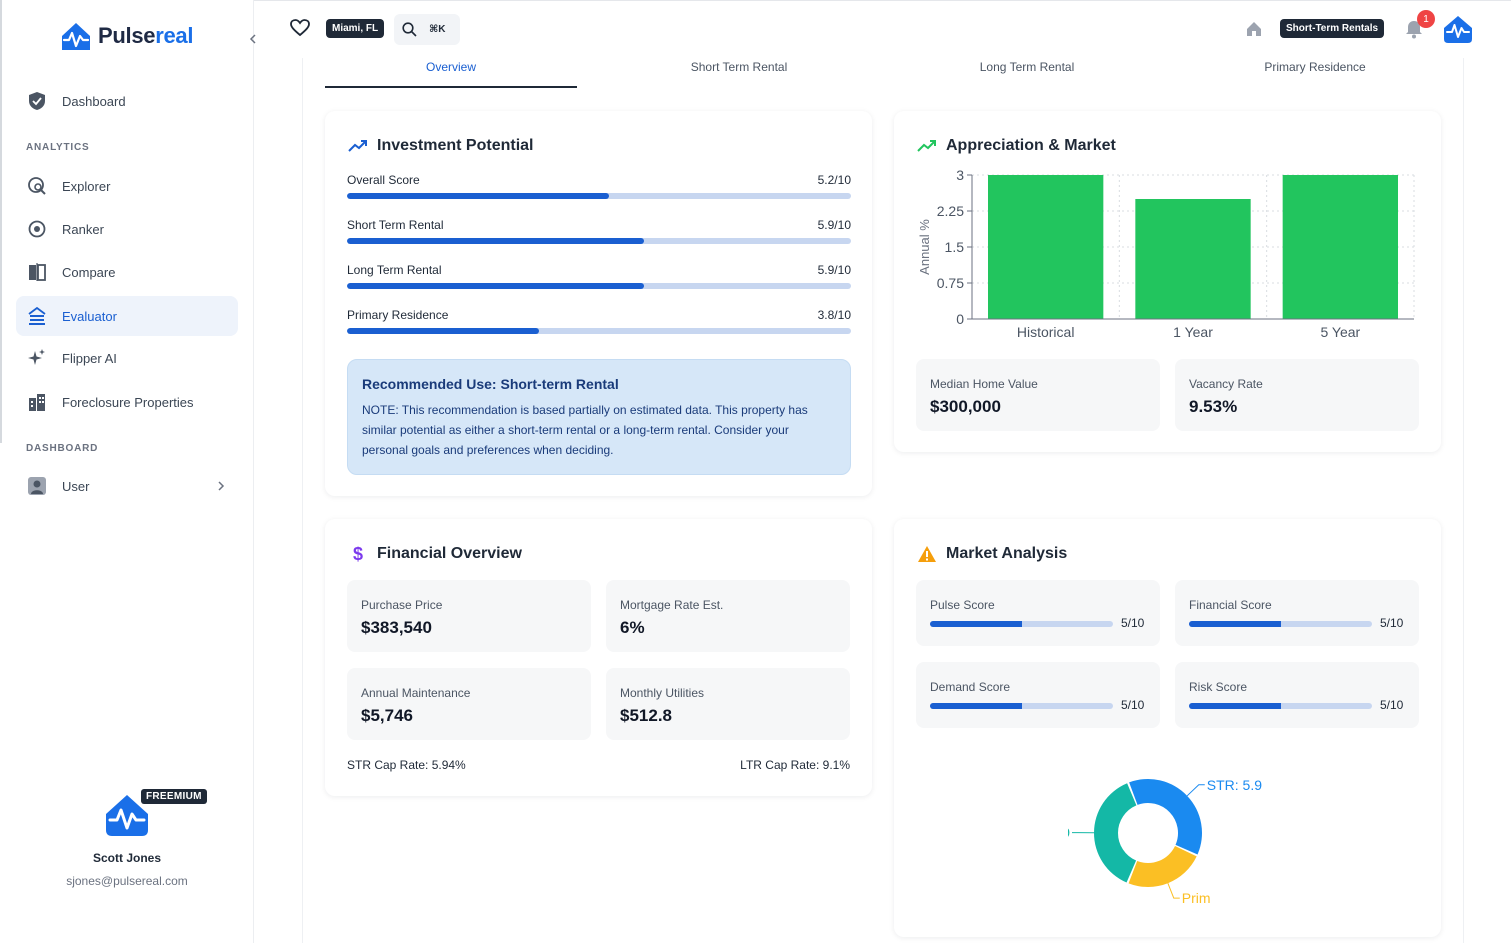 Image resolution: width=1511 pixels, height=943 pixels. I want to click on ltr-cap-rate: LTR Cap Rate: 9.1%, so click(795, 765).